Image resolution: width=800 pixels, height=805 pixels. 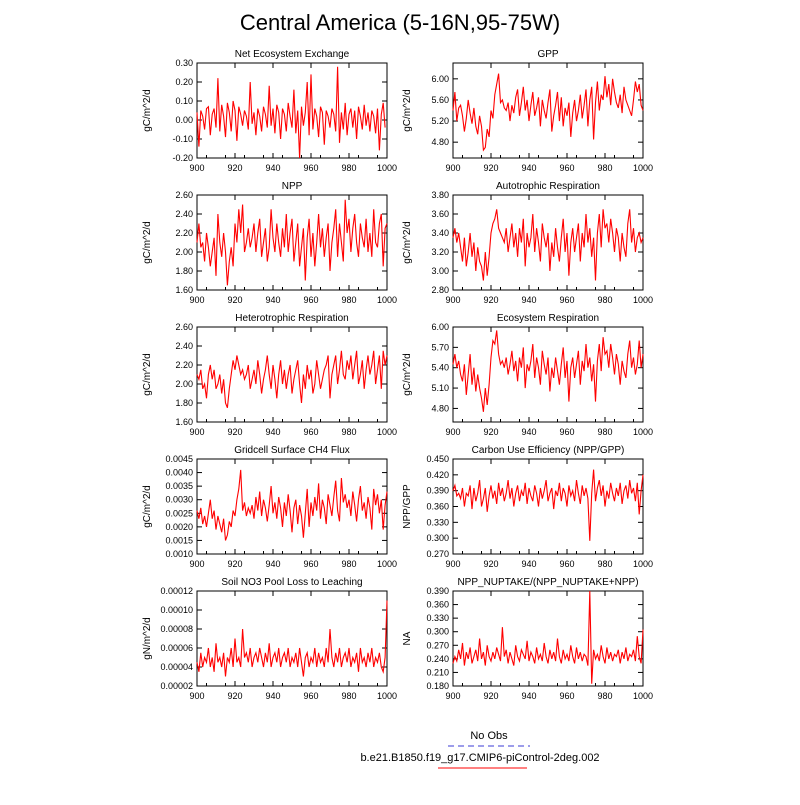 I want to click on y-tick-label: 0.0035, so click(x=179, y=486).